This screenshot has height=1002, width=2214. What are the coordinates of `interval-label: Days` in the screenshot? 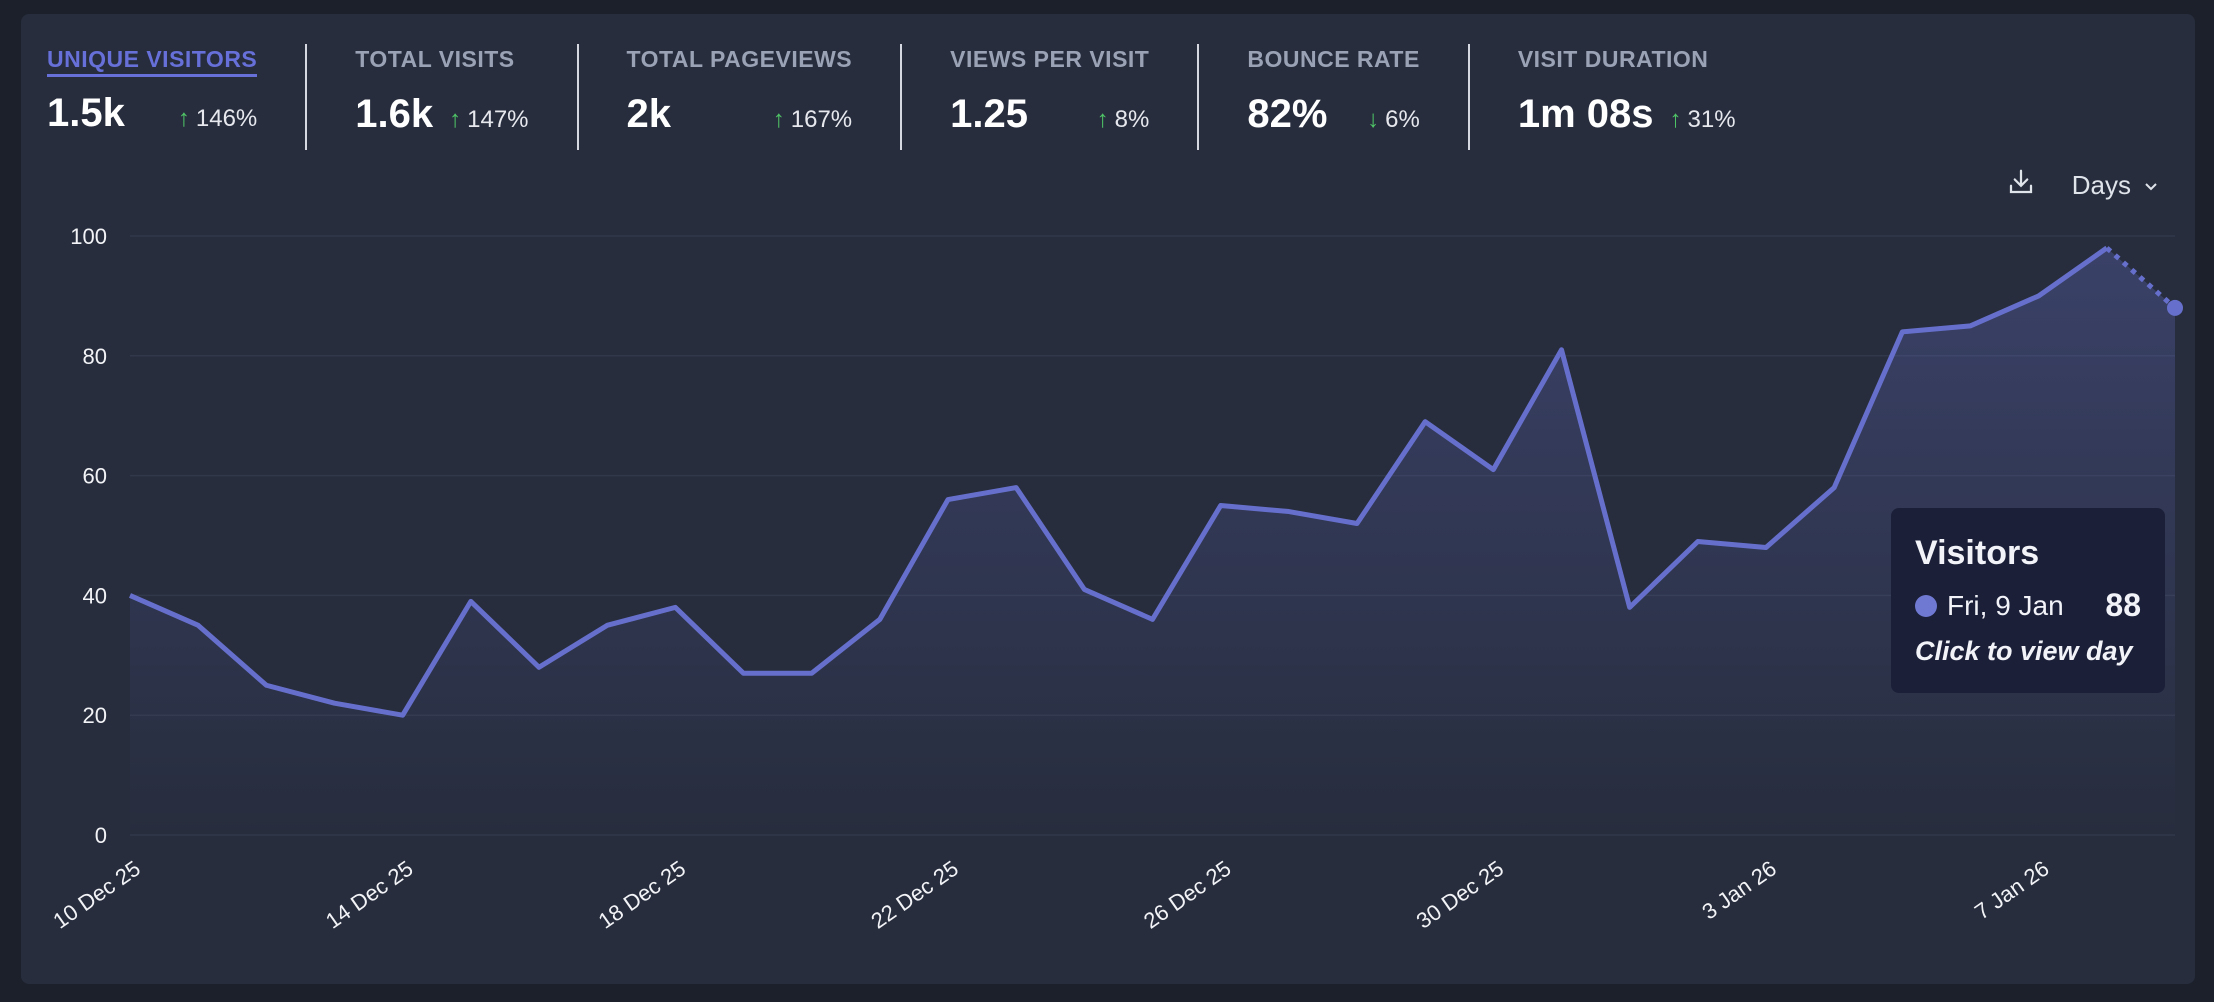 It's located at (2101, 185).